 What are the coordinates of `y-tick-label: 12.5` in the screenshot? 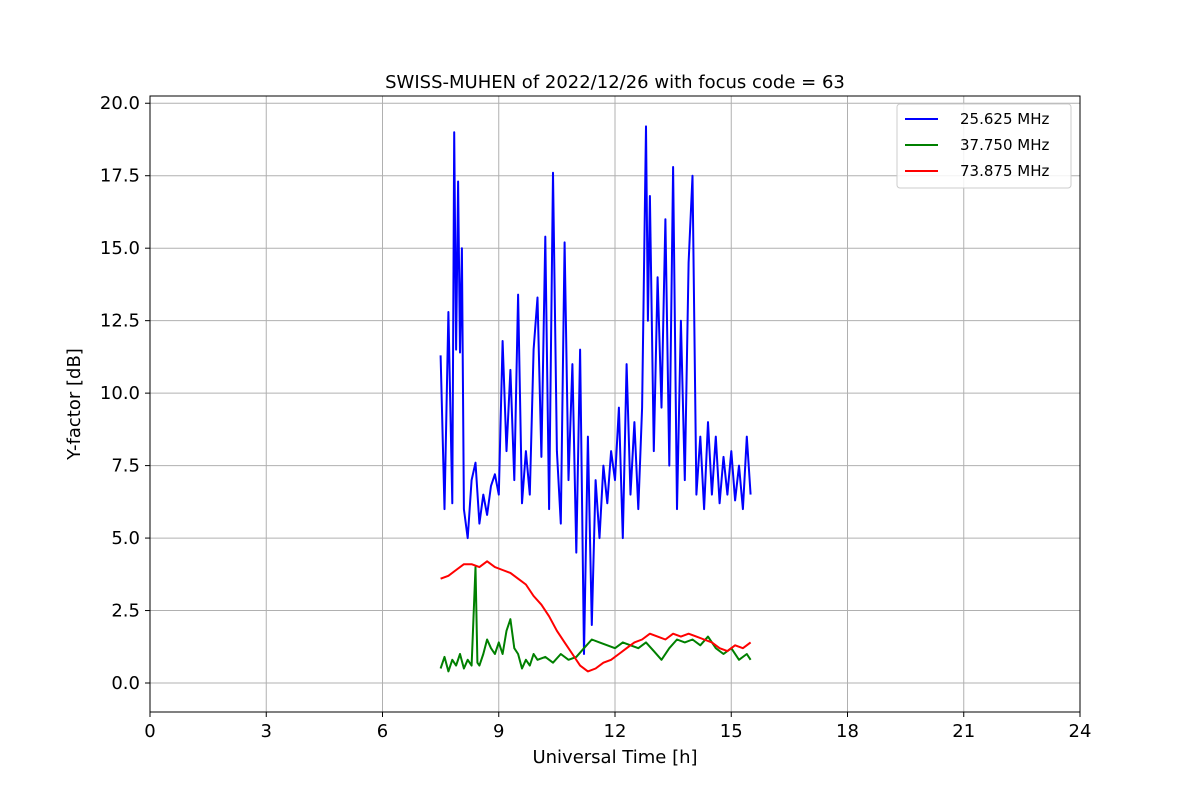 It's located at (120, 321).